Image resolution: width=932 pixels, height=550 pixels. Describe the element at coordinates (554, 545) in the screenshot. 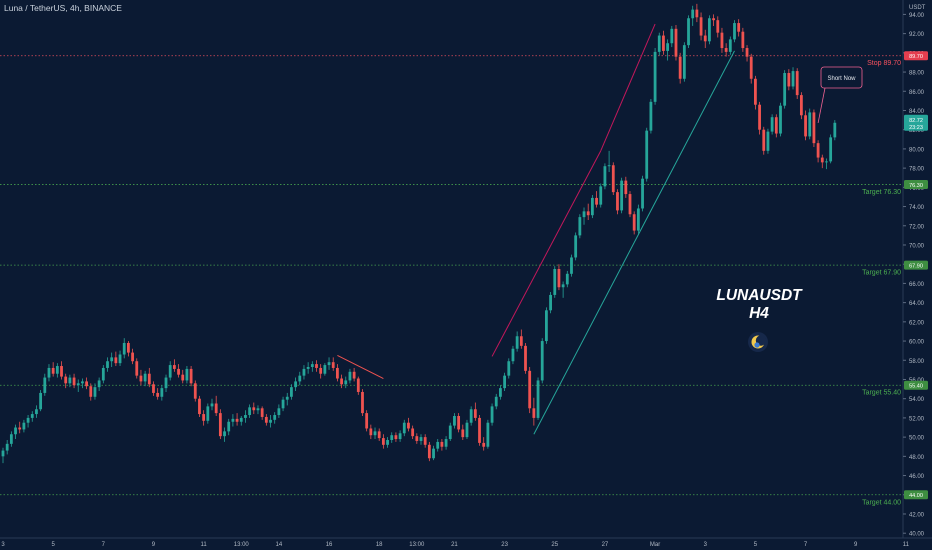

I see `time-tick-label: 25` at that location.